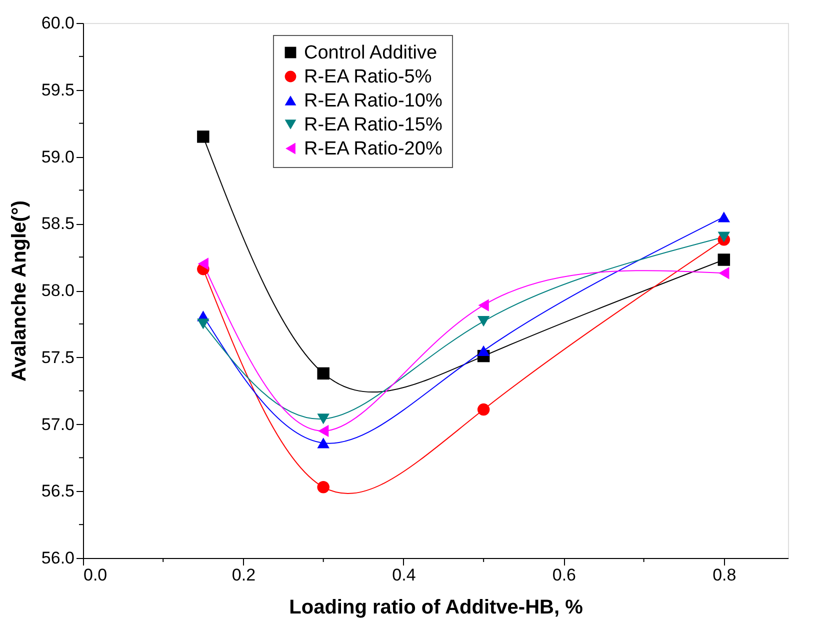 The image size is (829, 640). I want to click on y-tick-label: 57.5, so click(57, 357).